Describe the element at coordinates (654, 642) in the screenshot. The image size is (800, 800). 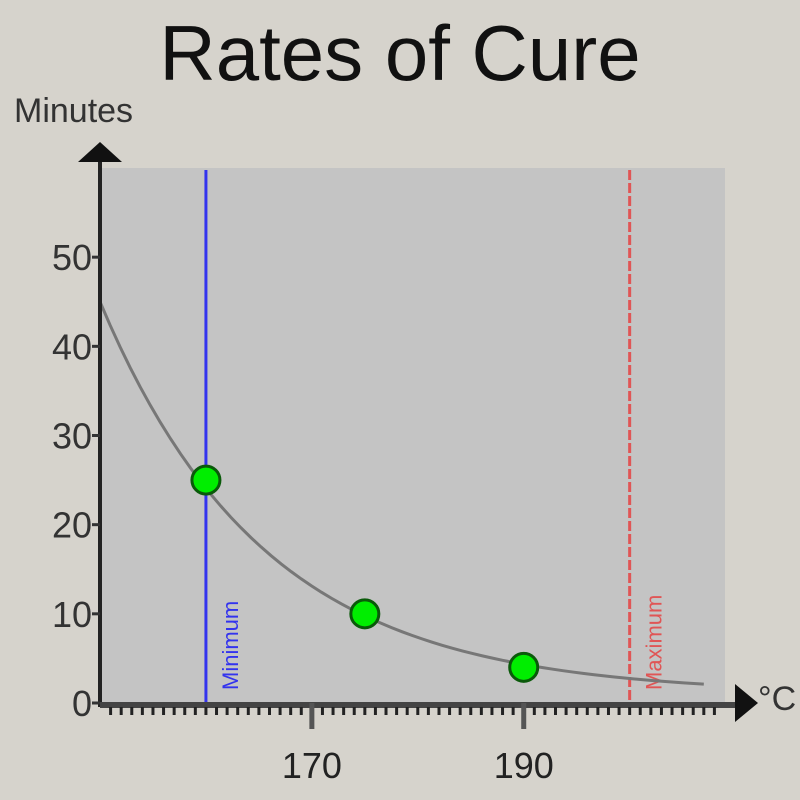
I see `reference-label-maximum: Maximum` at that location.